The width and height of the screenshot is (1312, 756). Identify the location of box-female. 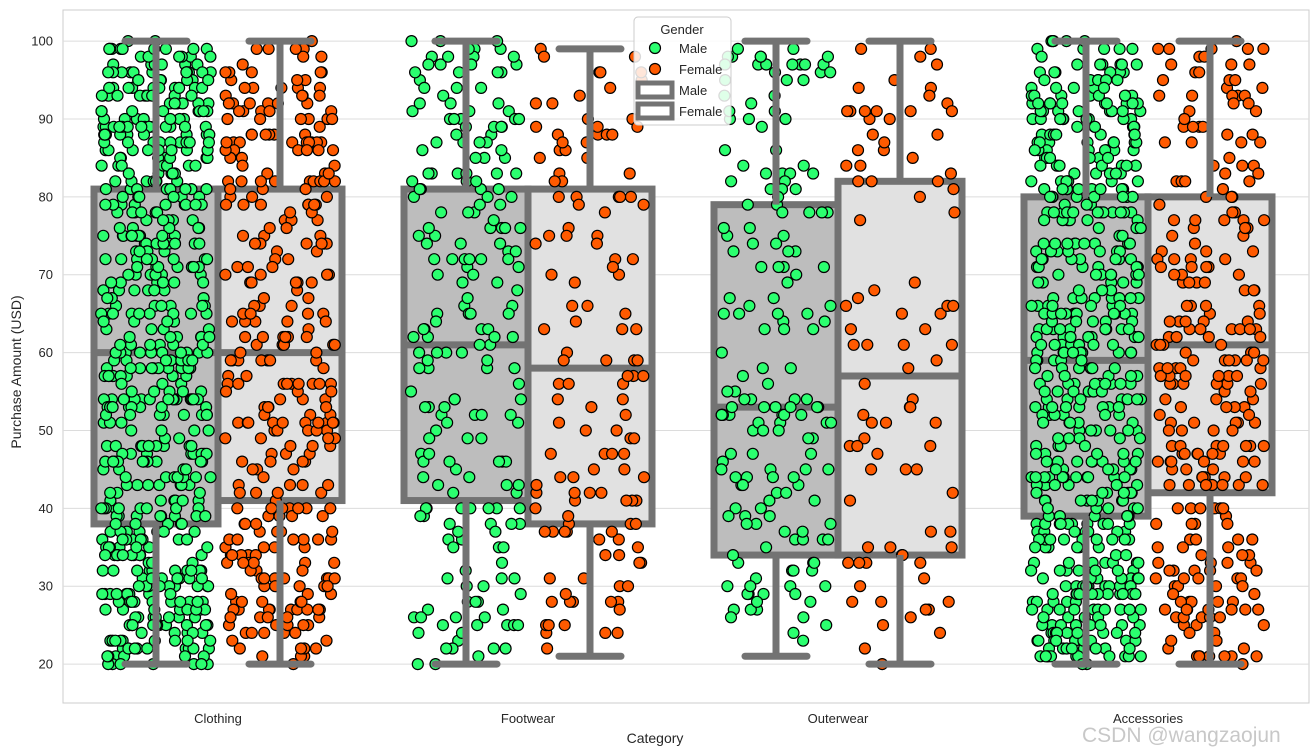
(900, 368).